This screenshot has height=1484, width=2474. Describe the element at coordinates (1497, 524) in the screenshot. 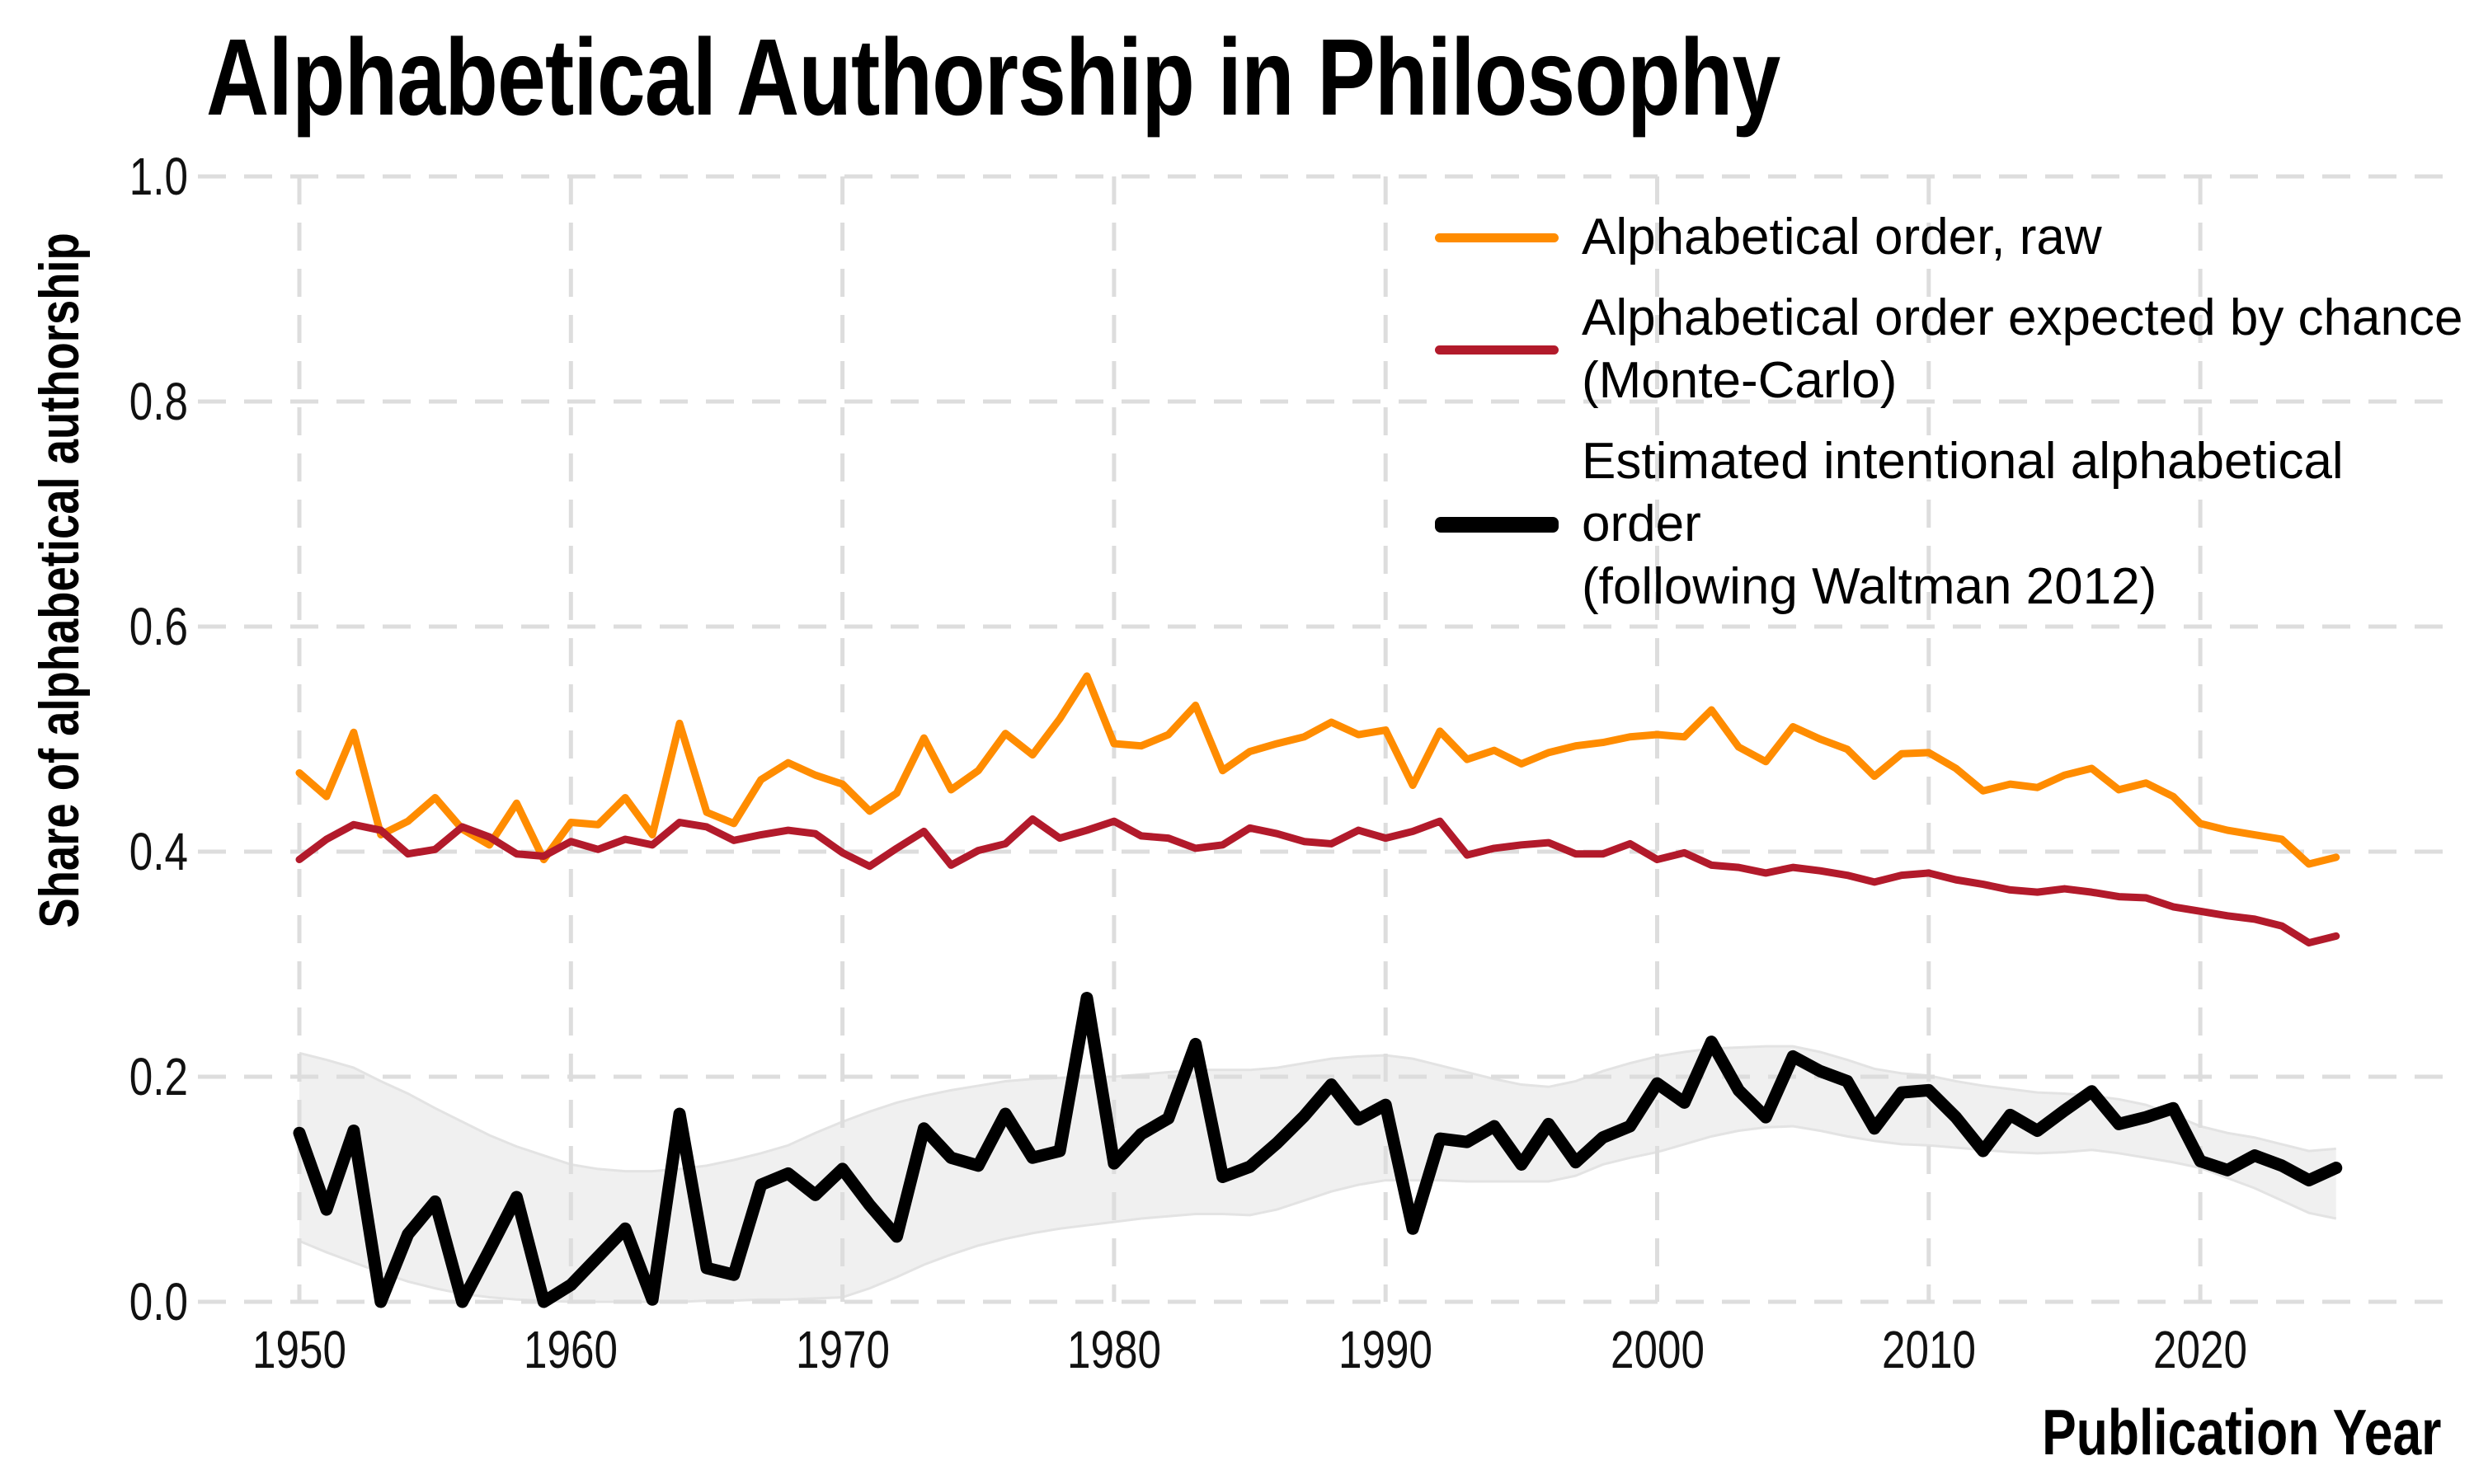

I see `legend-swatch-black-line` at that location.